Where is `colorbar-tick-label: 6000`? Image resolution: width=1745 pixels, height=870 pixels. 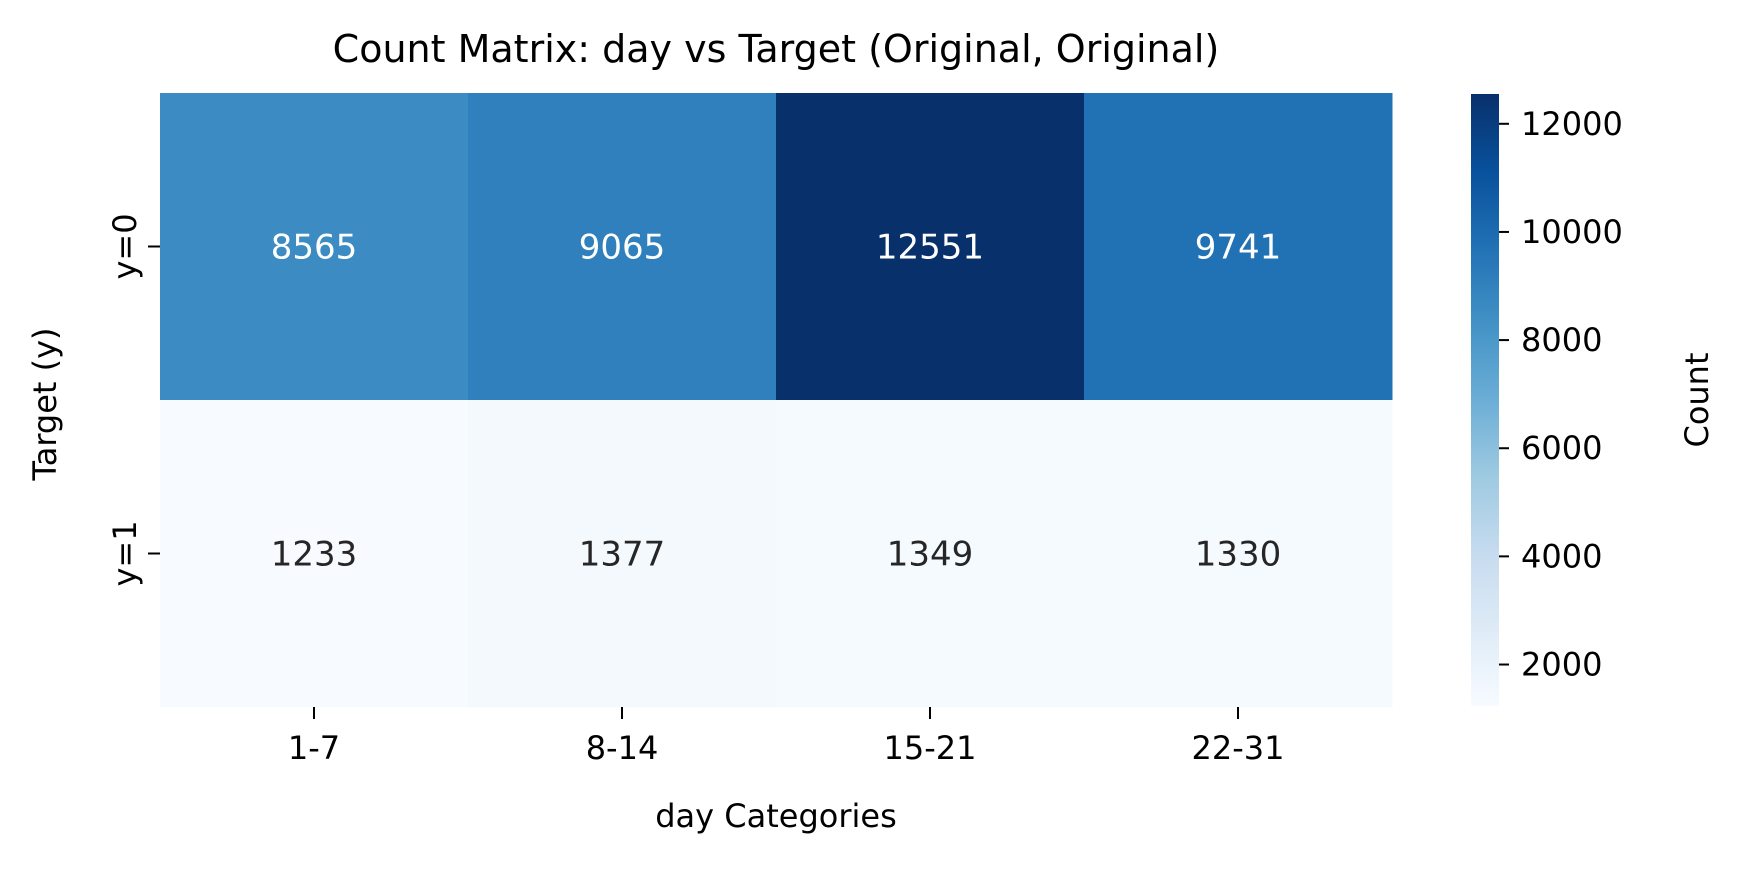
colorbar-tick-label: 6000 is located at coordinates (1561, 448).